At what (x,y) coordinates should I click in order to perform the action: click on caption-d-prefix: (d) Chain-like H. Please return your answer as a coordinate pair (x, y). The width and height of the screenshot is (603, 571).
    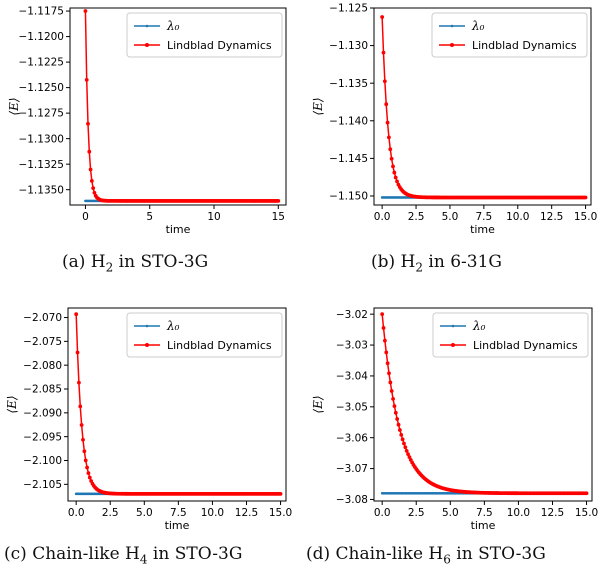
    Looking at the image, I should click on (375, 554).